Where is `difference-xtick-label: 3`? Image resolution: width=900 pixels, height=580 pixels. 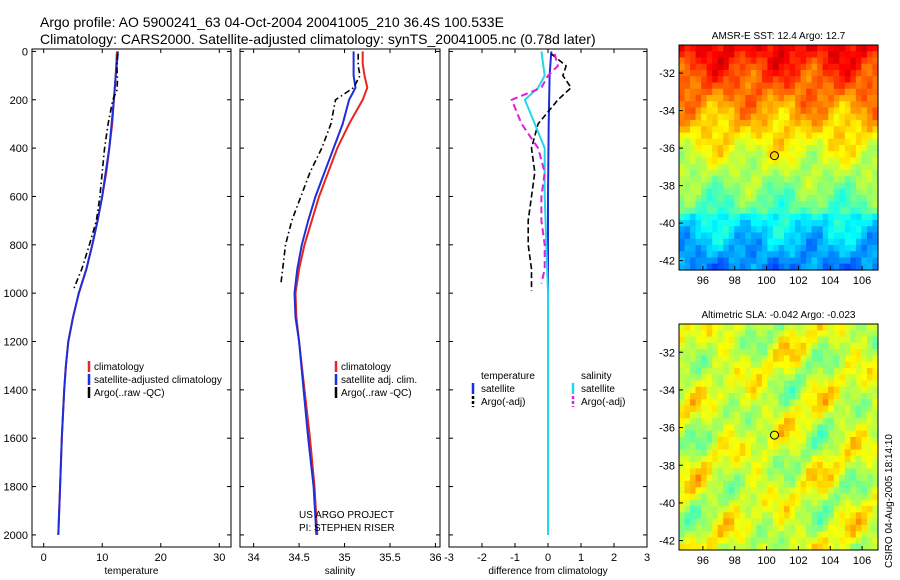
difference-xtick-label: 3 is located at coordinates (647, 558).